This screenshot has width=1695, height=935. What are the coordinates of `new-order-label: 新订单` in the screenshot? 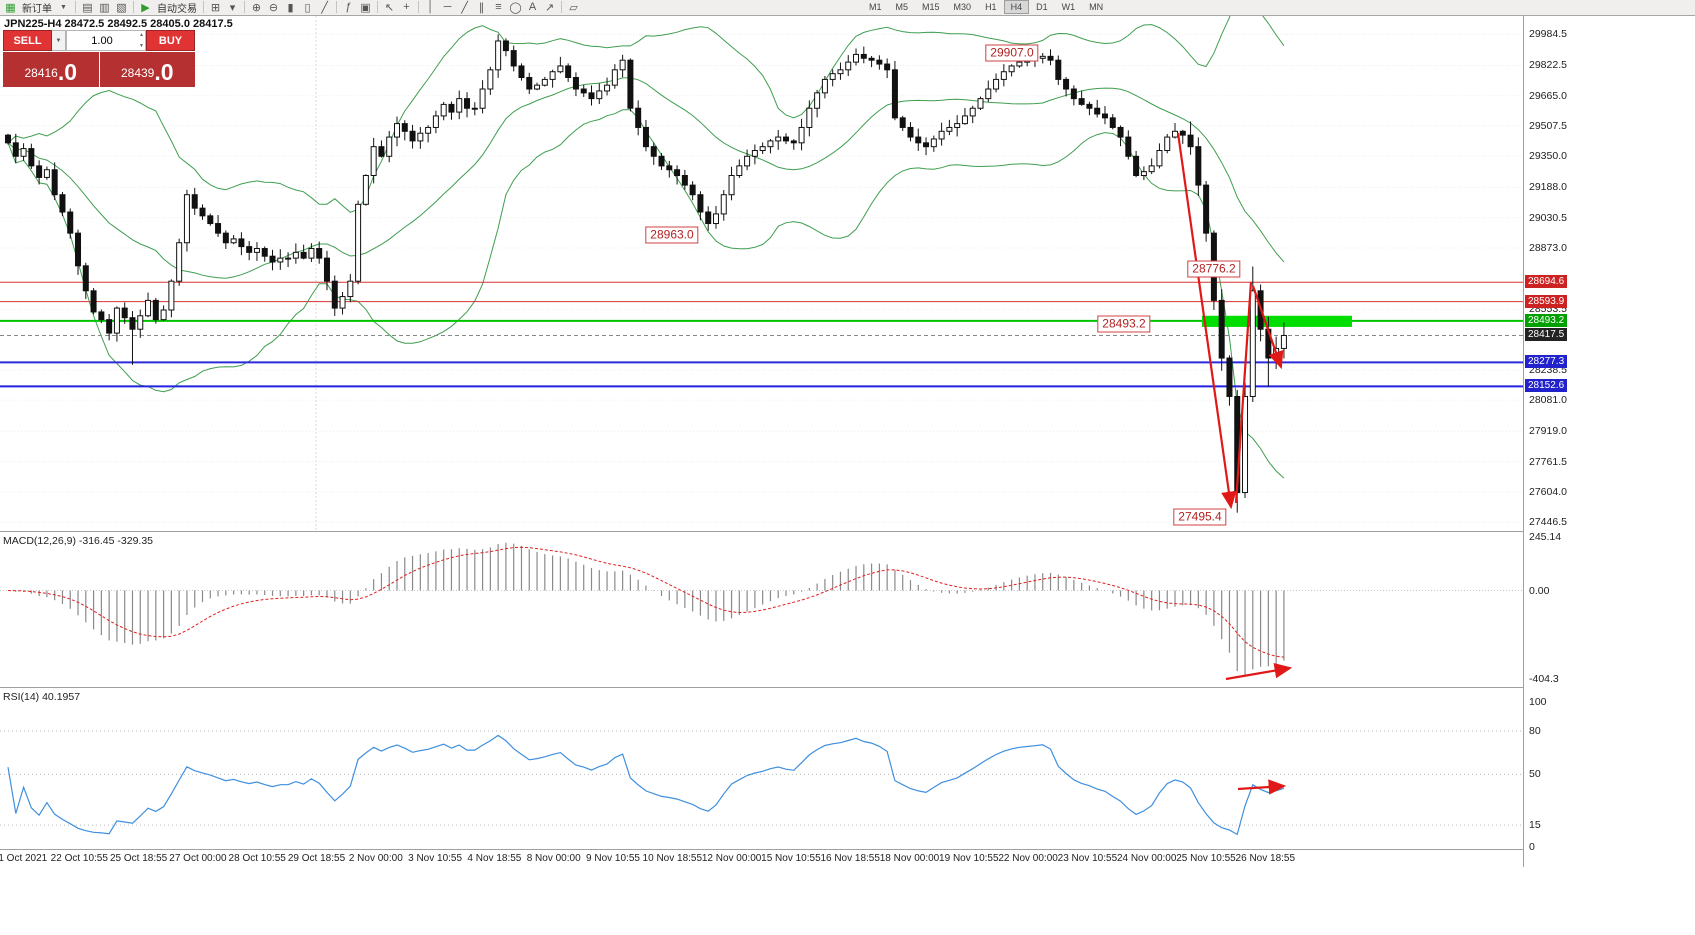 It's located at (37, 9).